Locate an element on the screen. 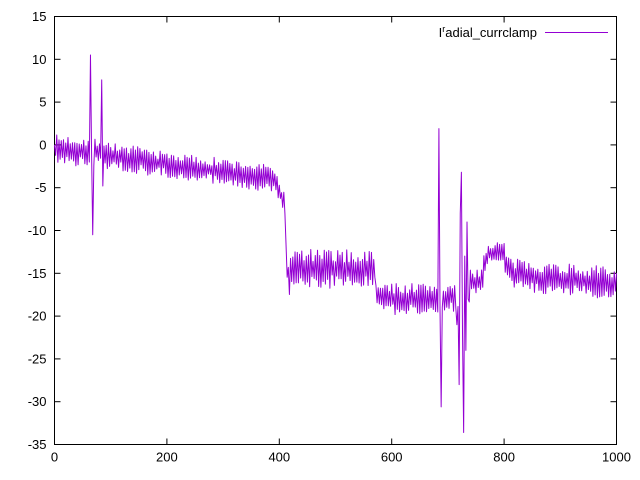 Image resolution: width=640 pixels, height=480 pixels. y-tick-label: -35 is located at coordinates (37, 444).